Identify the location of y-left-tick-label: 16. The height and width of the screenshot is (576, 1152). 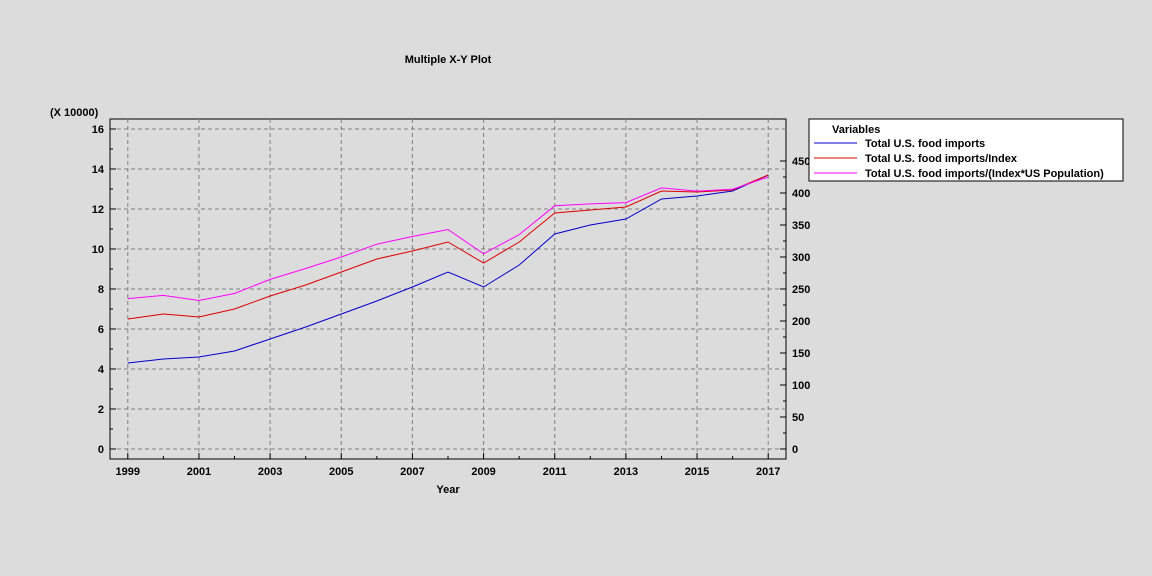
(98, 130).